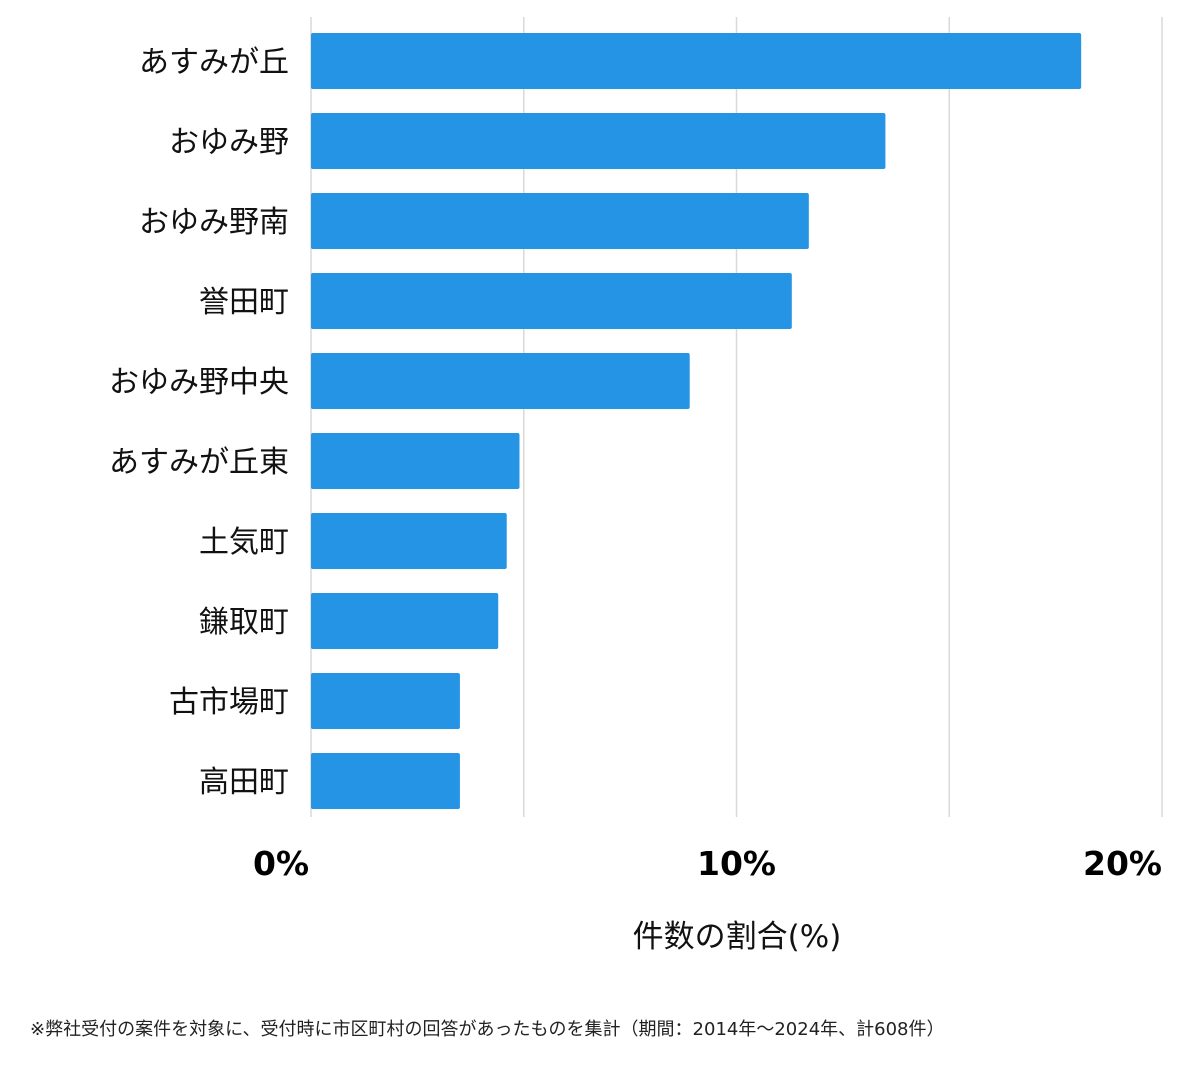 The image size is (1200, 1069). I want to click on category-label-2: おゆみ野南, so click(214, 222).